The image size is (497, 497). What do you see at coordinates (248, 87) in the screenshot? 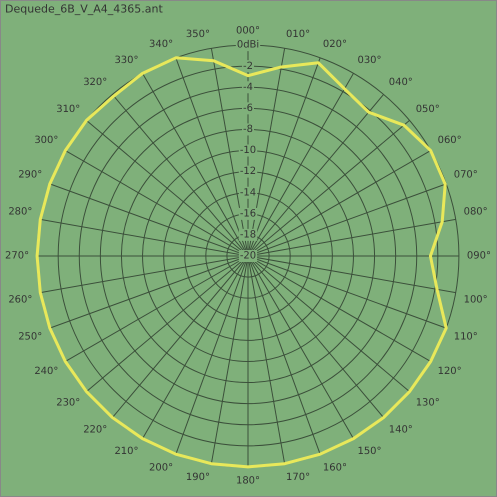
I see `y-tick-label: -4` at bounding box center [248, 87].